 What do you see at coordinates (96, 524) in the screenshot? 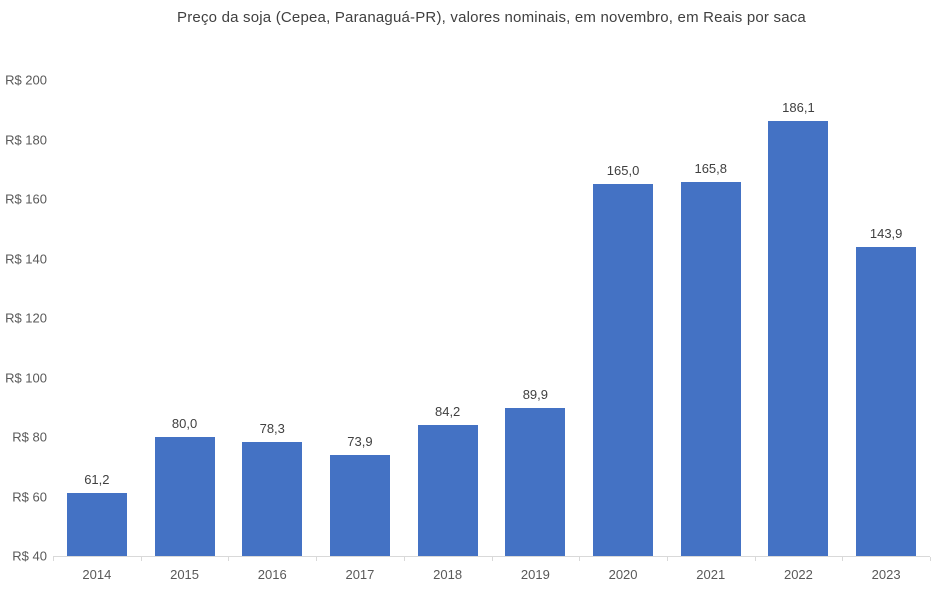
I see `bar-2014` at bounding box center [96, 524].